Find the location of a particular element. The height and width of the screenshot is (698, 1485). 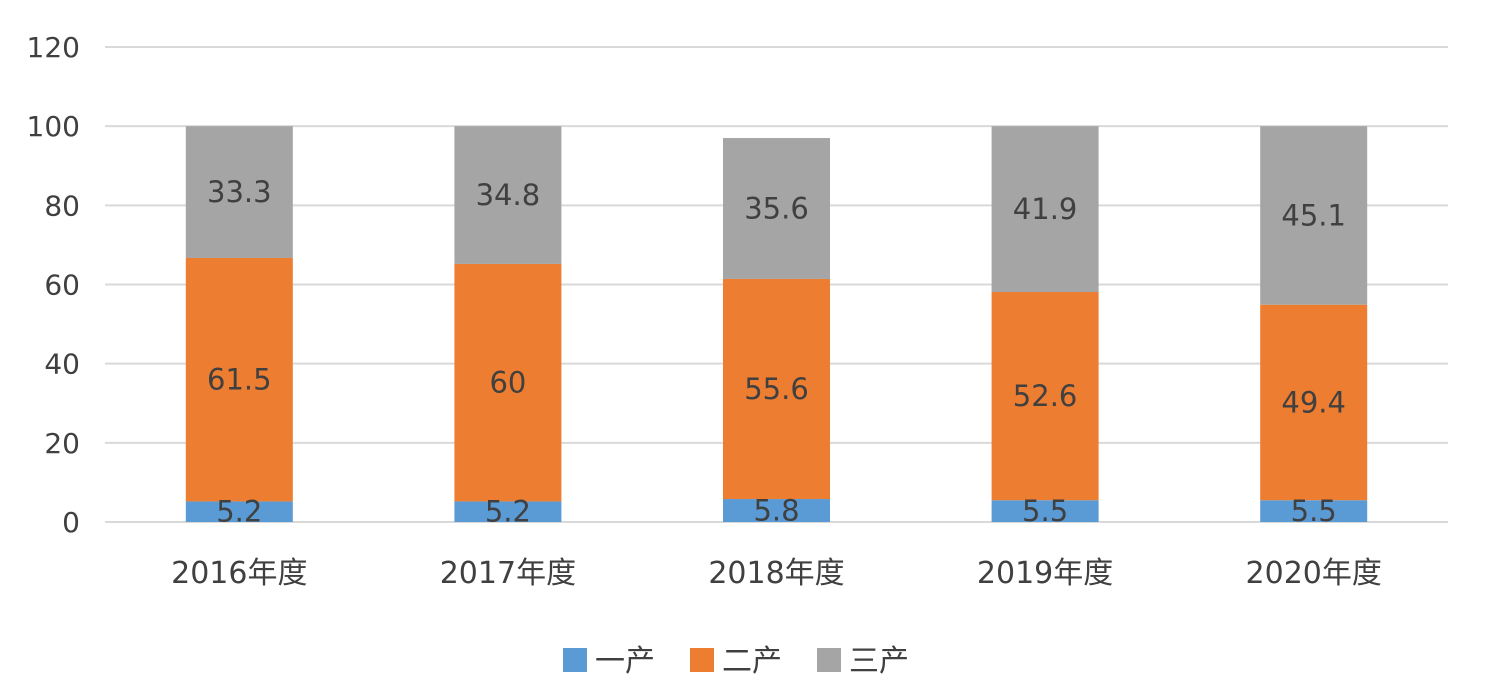

data-label: 45.1 is located at coordinates (1313, 215).